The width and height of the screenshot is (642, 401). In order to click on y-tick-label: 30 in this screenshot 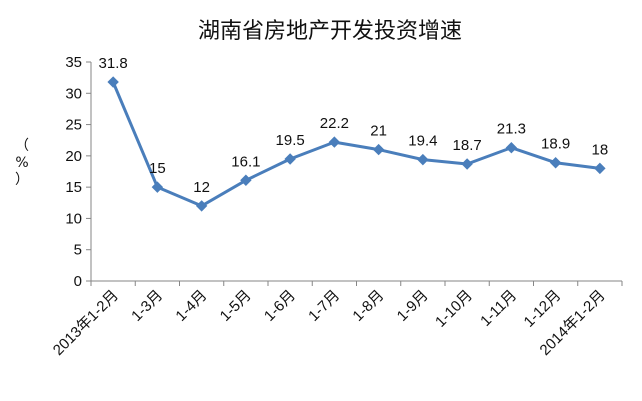, I will do `click(73, 93)`.